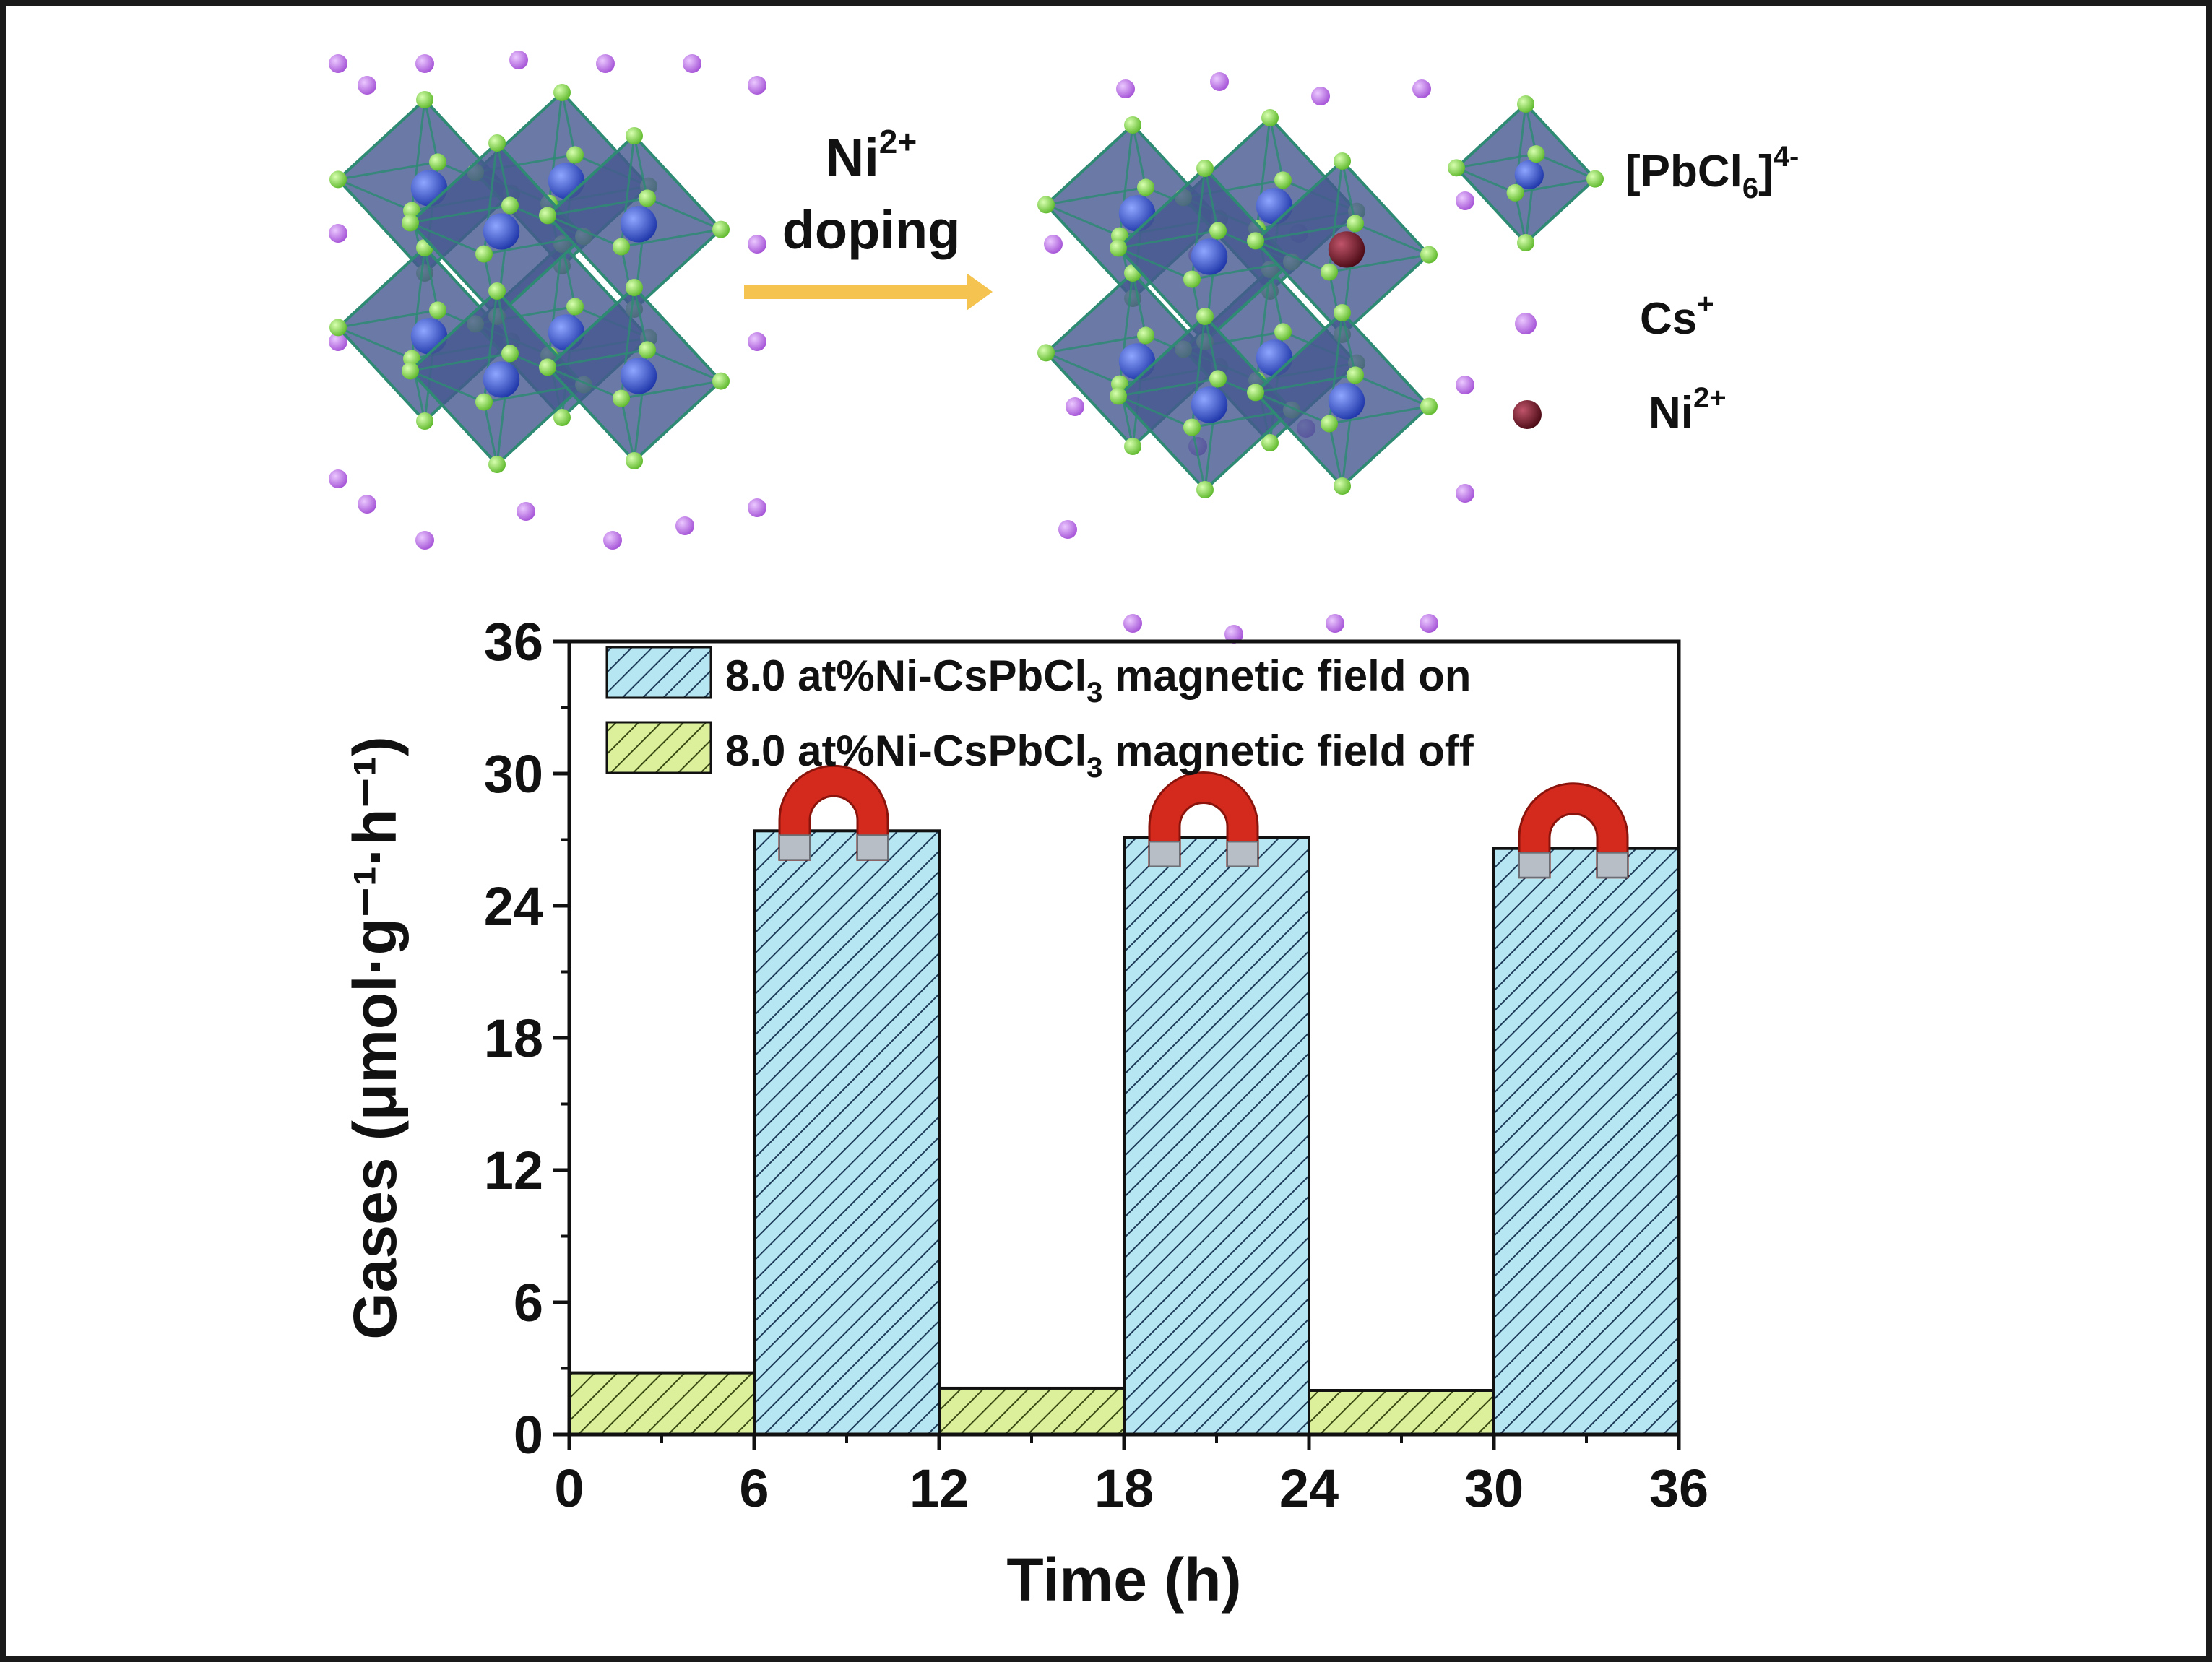 Image resolution: width=2212 pixels, height=1662 pixels. Describe the element at coordinates (513, 1170) in the screenshot. I see `y-tick-label: 12` at that location.